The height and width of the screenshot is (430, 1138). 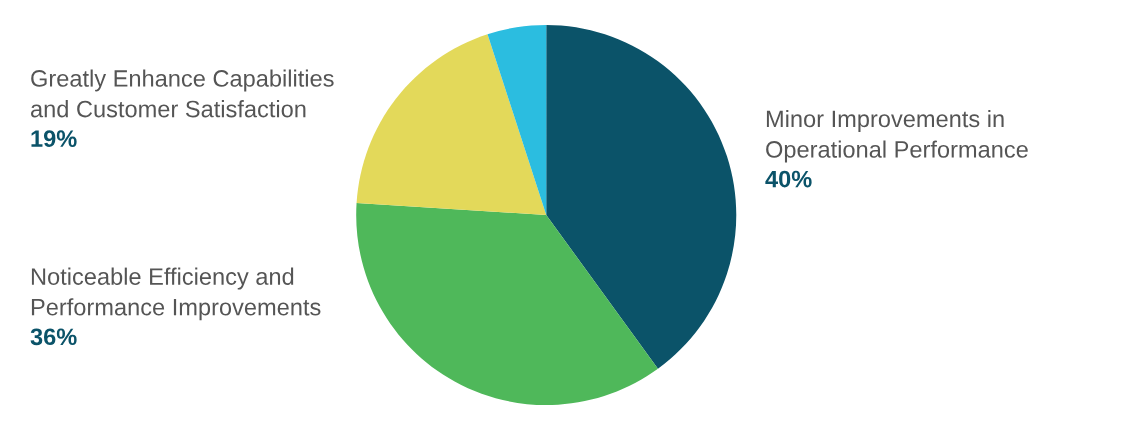 What do you see at coordinates (176, 294) in the screenshot?
I see `slice-label: Noticeable Efficiency and Performance Improvements` at bounding box center [176, 294].